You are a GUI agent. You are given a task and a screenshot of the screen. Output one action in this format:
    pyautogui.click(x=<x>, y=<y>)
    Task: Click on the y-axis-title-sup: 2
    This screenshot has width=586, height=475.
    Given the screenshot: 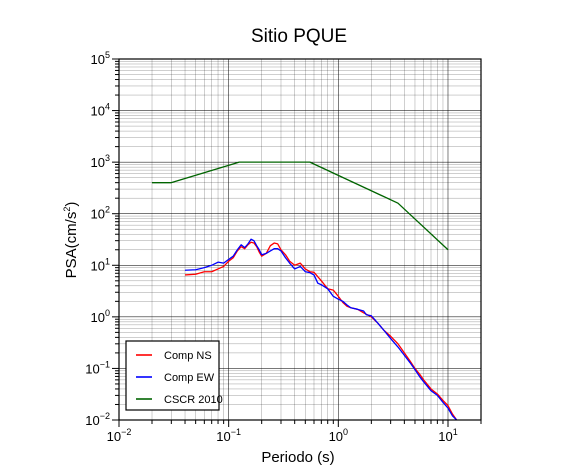 What is the action you would take?
    pyautogui.click(x=67, y=209)
    